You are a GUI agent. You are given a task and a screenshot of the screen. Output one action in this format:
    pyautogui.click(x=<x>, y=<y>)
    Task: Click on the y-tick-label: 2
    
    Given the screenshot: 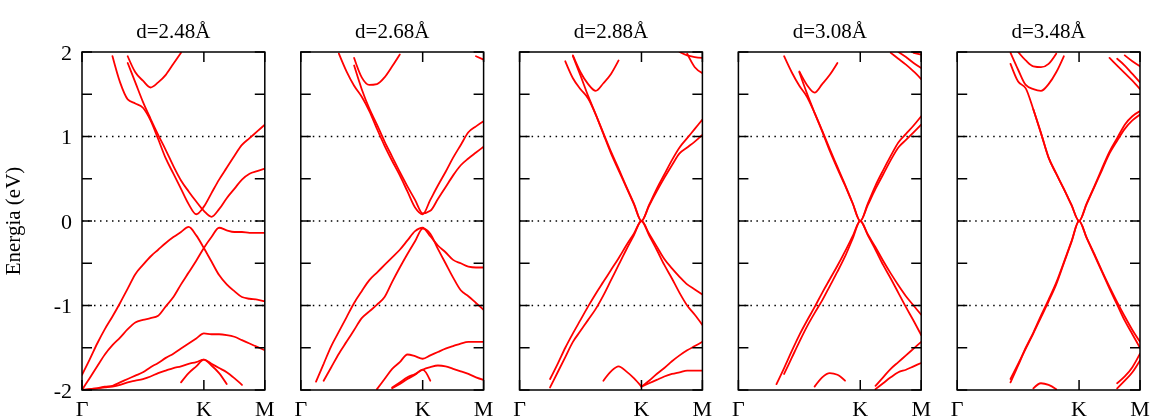 What is the action you would take?
    pyautogui.click(x=66, y=52)
    